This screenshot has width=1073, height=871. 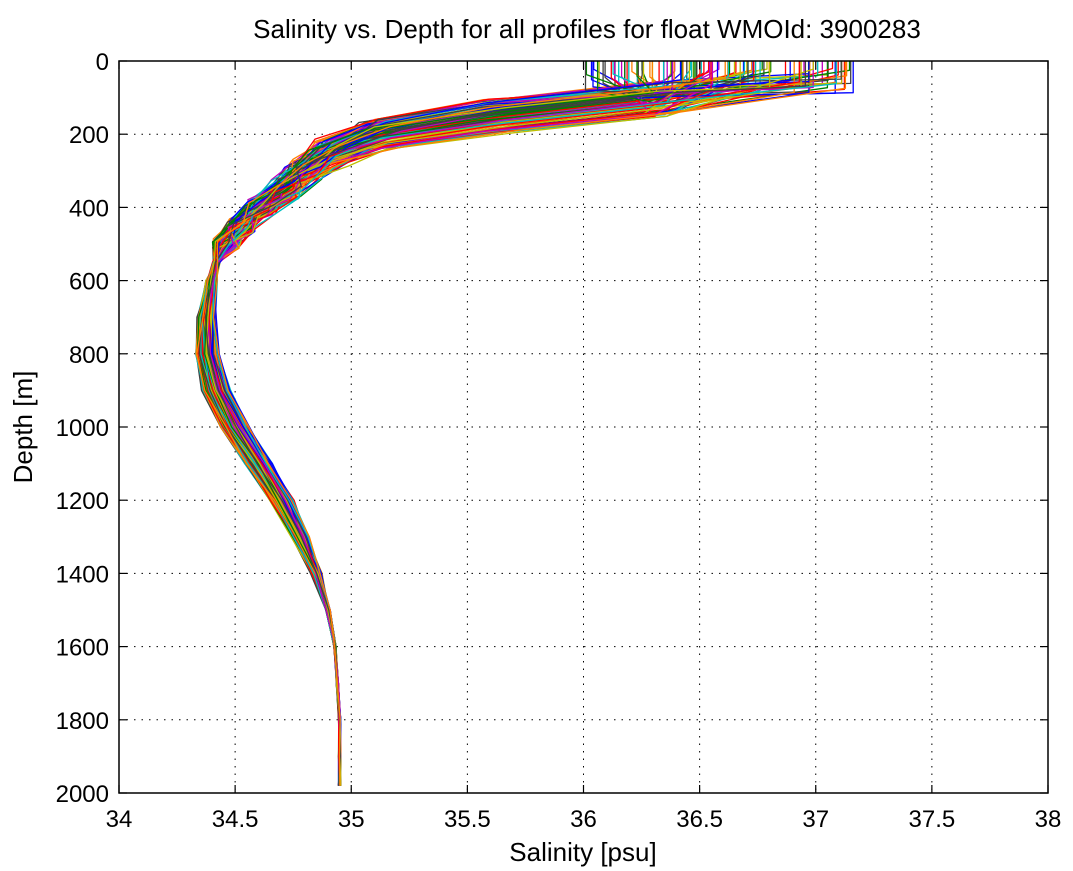 What do you see at coordinates (1048, 819) in the screenshot?
I see `x-tick-label: 38` at bounding box center [1048, 819].